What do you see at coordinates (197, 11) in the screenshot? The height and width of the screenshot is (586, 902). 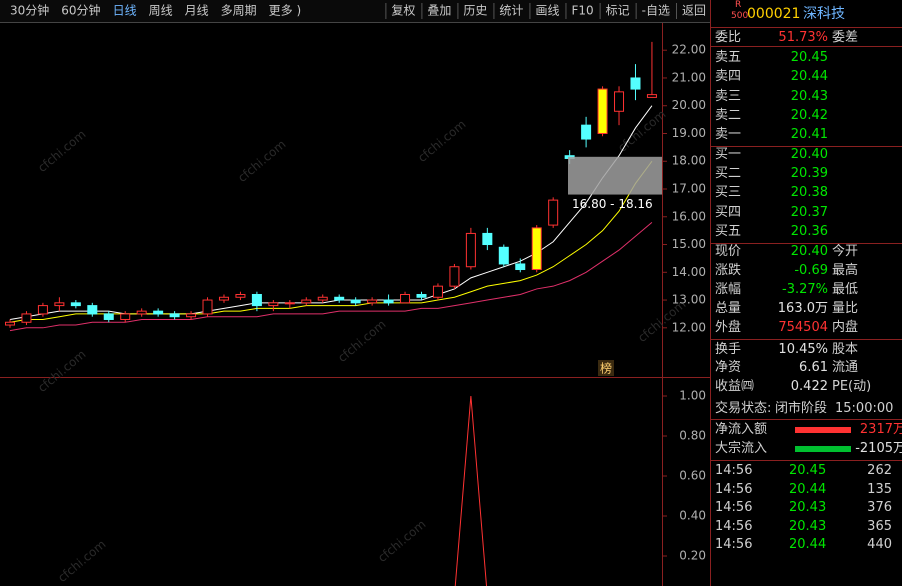 I see `toolbar-tab: 月线` at bounding box center [197, 11].